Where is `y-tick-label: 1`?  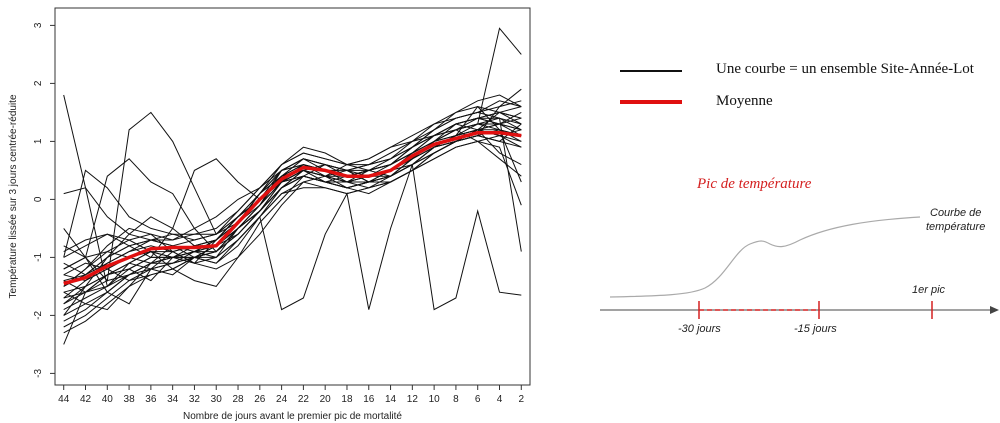 y-tick-label: 1 is located at coordinates (38, 141).